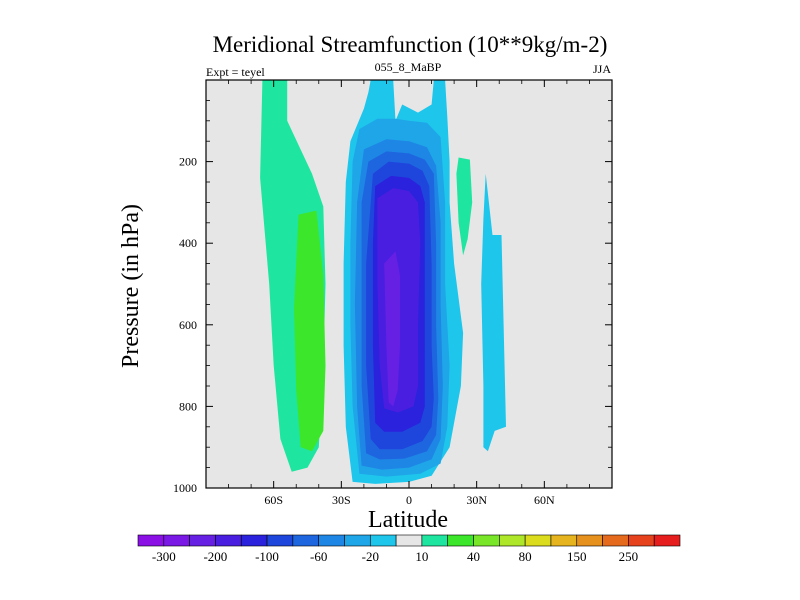  I want to click on x-tick-label: 30N, so click(476, 500).